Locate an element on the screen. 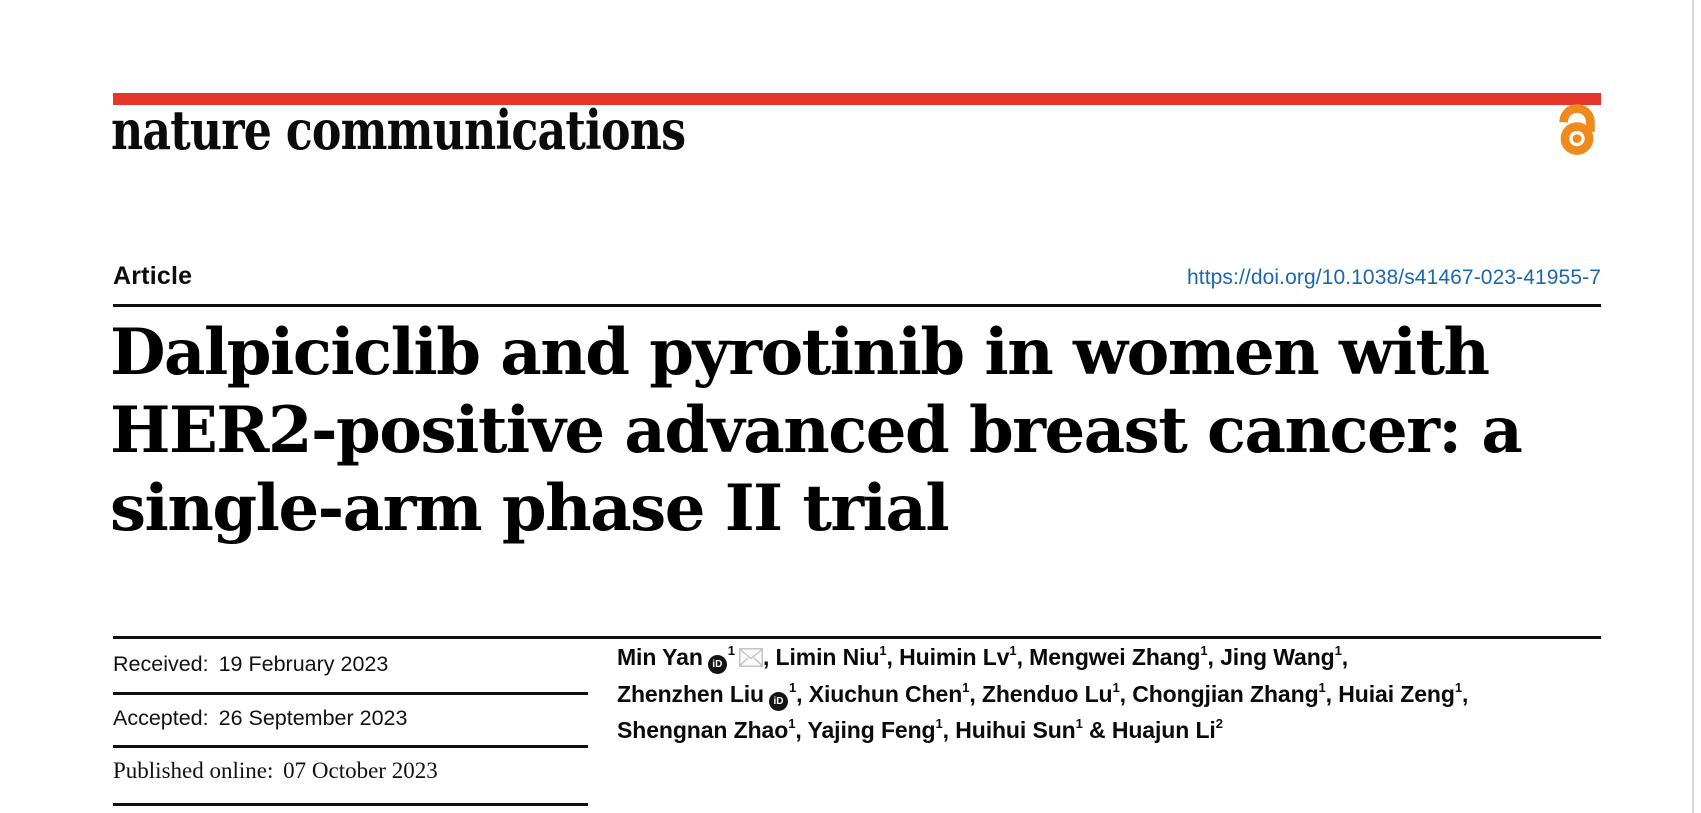  open-access-icon is located at coordinates (1577, 129).